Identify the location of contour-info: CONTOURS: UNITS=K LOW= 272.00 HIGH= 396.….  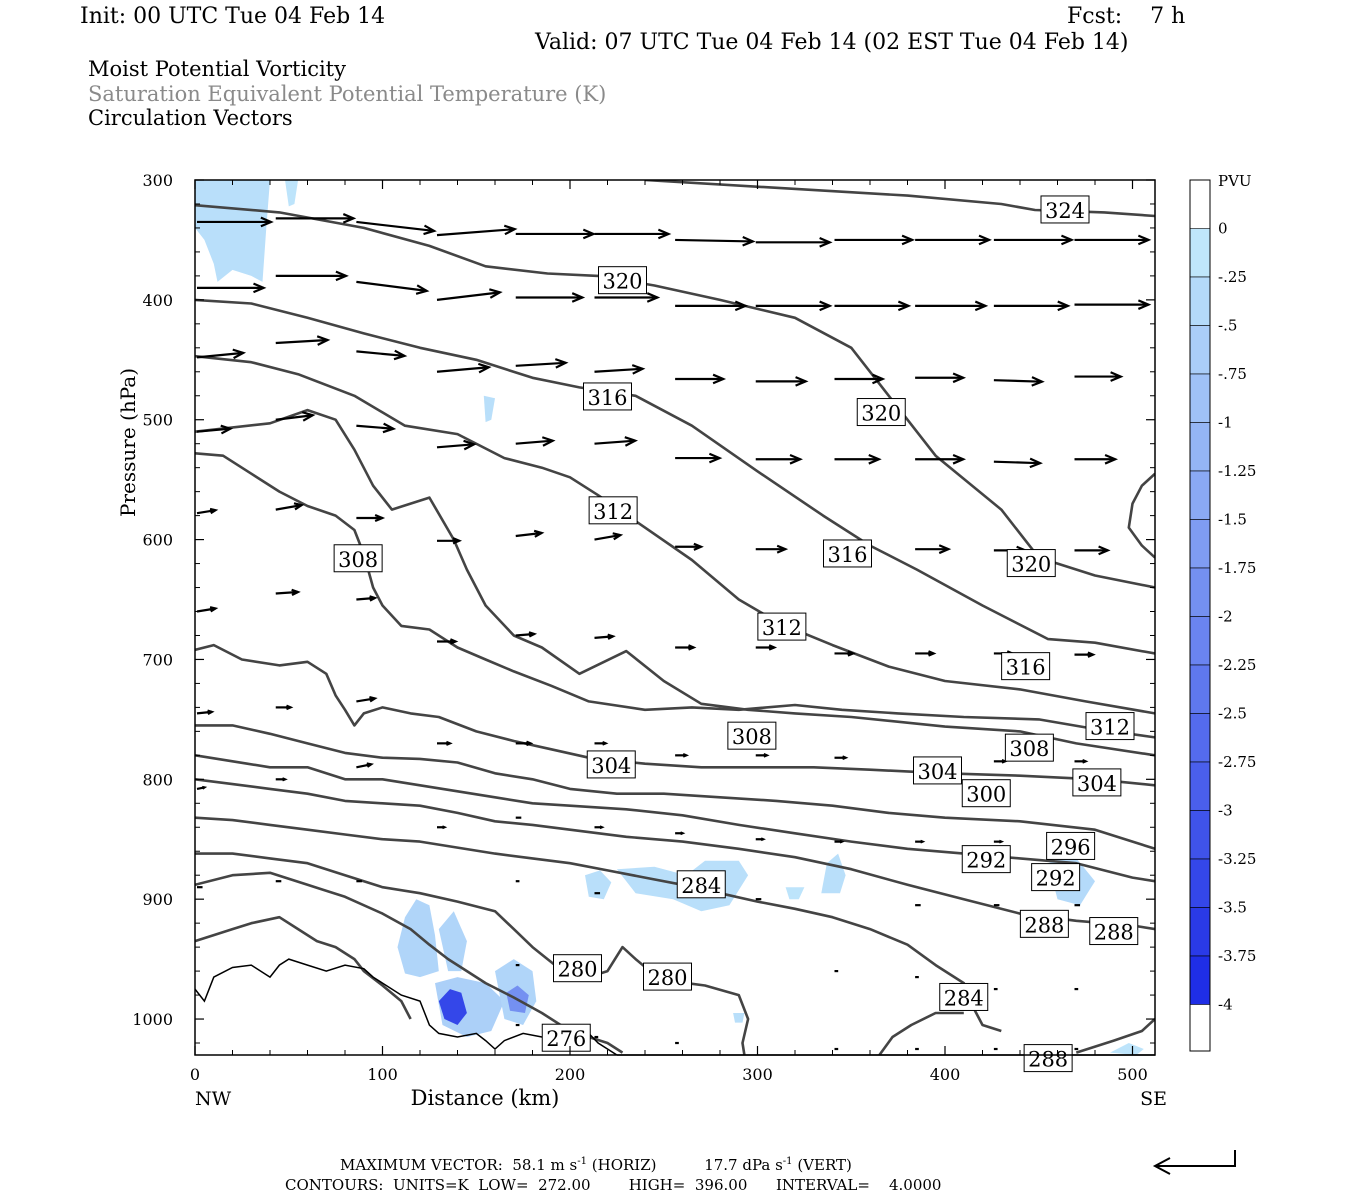
(613, 1185).